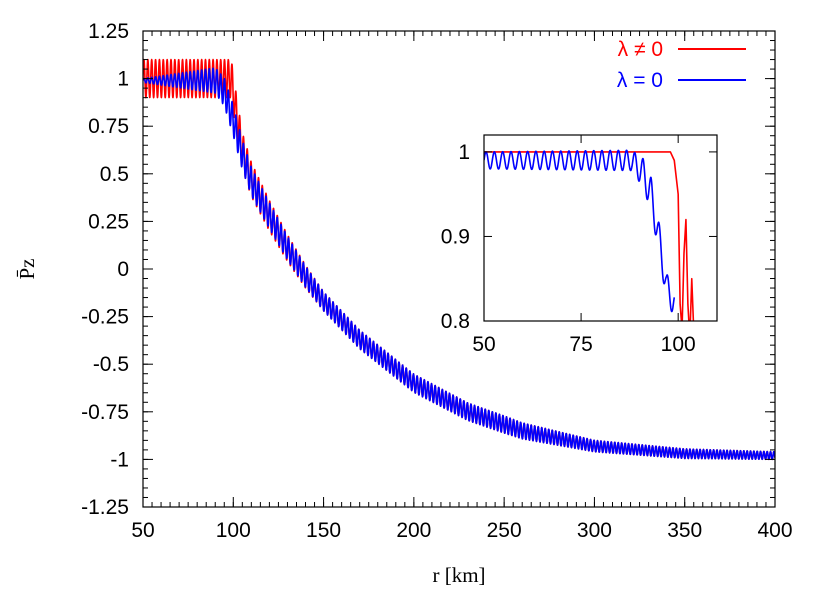  What do you see at coordinates (455, 321) in the screenshot?
I see `inset-y-tick-label: 0.8` at bounding box center [455, 321].